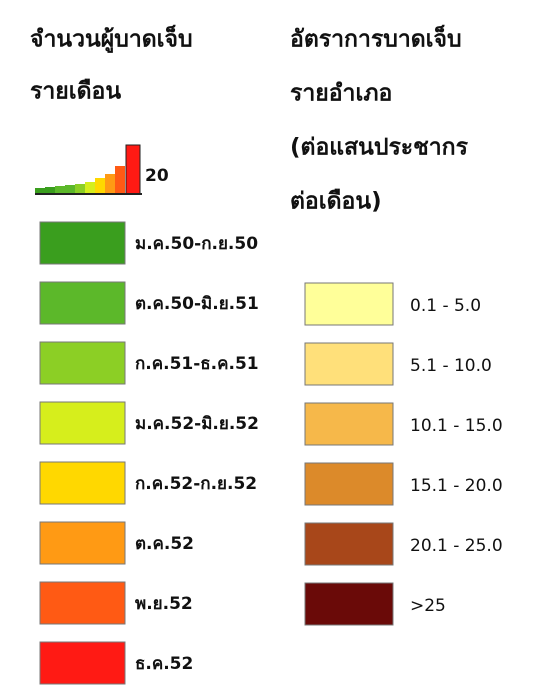 The height and width of the screenshot is (691, 541). What do you see at coordinates (428, 606) in the screenshot?
I see `legend-label: >25` at bounding box center [428, 606].